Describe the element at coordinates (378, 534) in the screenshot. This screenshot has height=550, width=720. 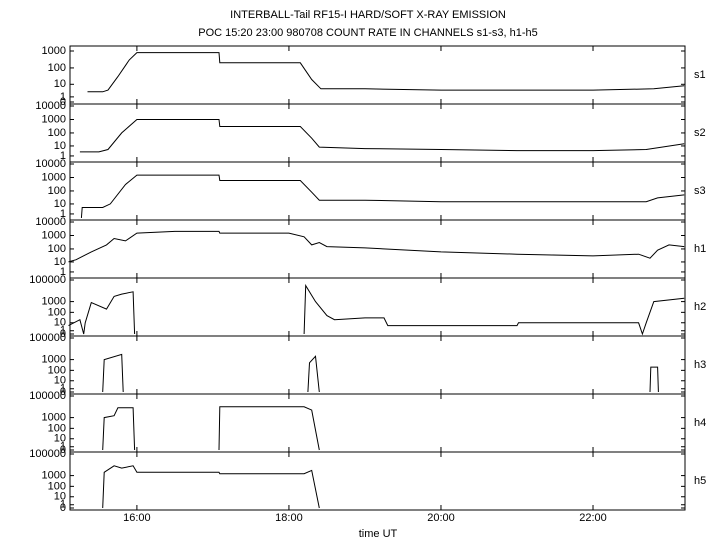
I see `x-axis-label: time UT` at that location.